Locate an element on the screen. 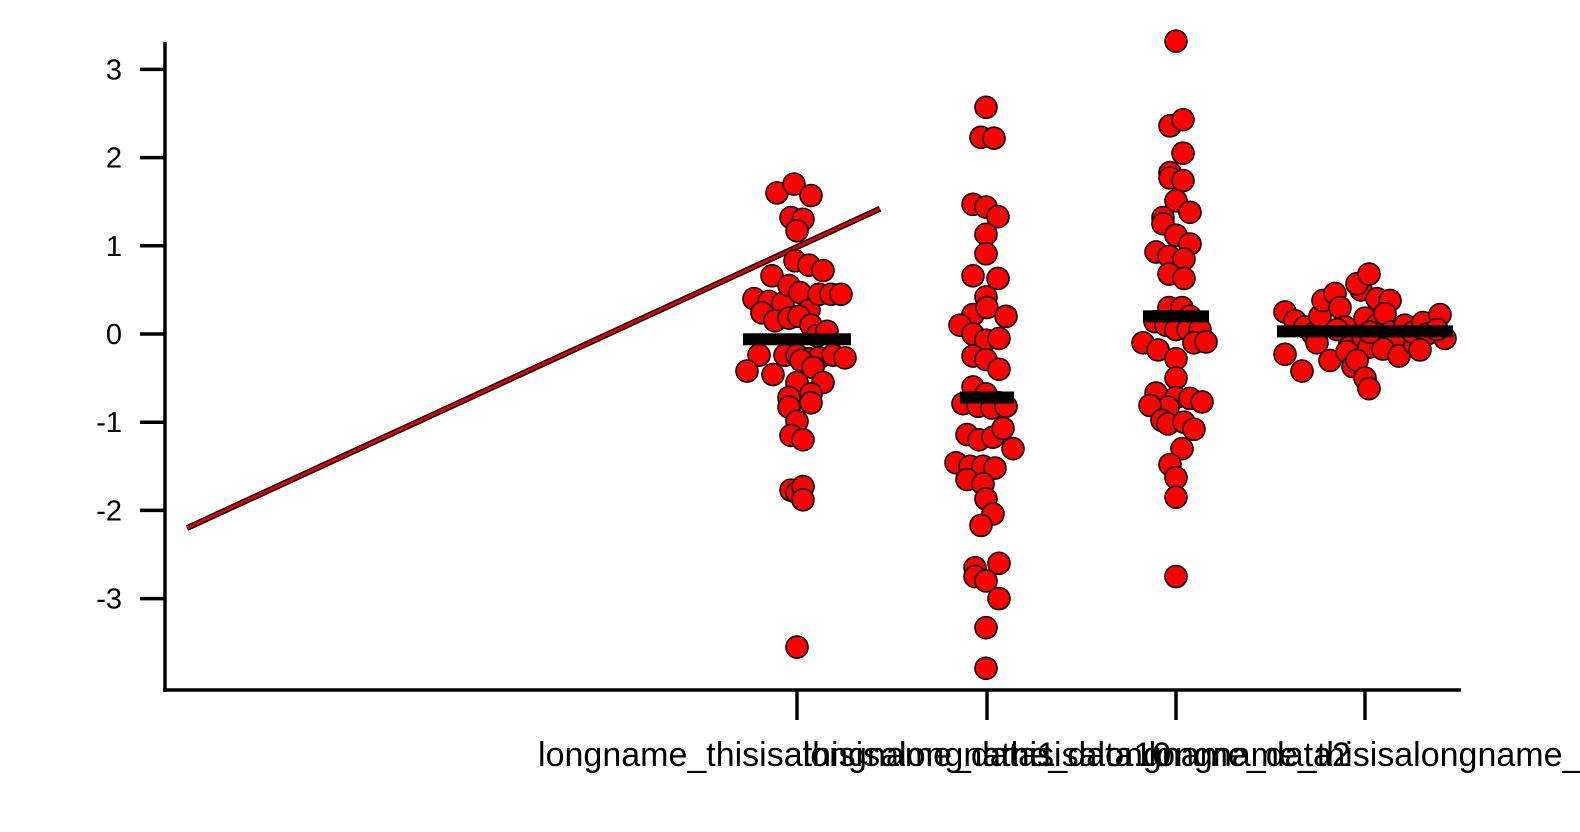  y-tick-label: 0 is located at coordinates (114, 335).